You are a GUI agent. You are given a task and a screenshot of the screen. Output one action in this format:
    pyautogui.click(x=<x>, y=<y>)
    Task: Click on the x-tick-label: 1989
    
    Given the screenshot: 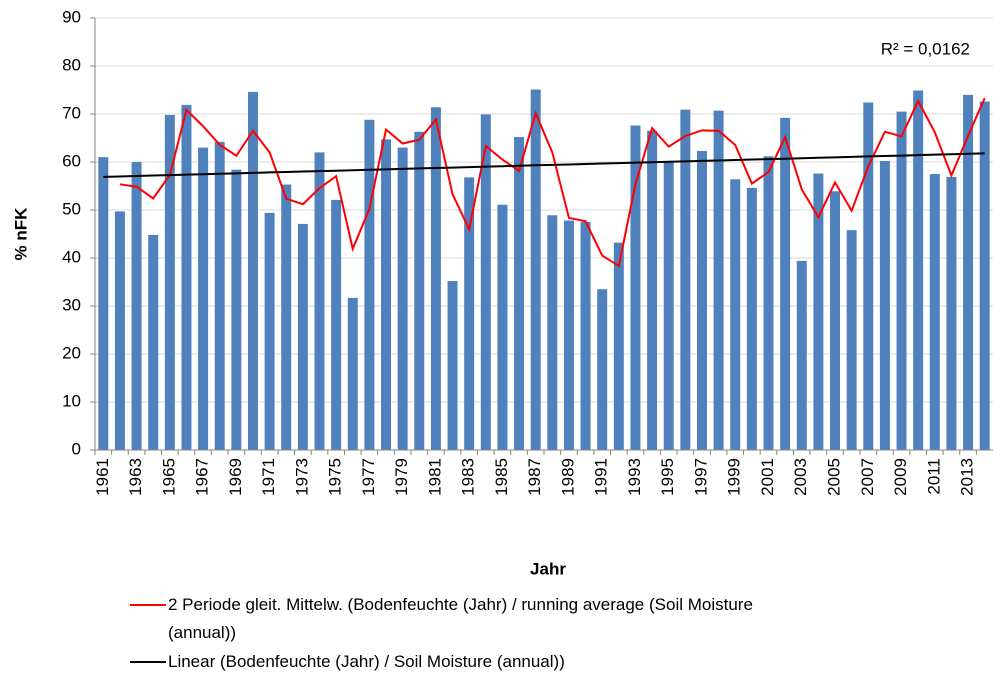 What is the action you would take?
    pyautogui.click(x=567, y=477)
    